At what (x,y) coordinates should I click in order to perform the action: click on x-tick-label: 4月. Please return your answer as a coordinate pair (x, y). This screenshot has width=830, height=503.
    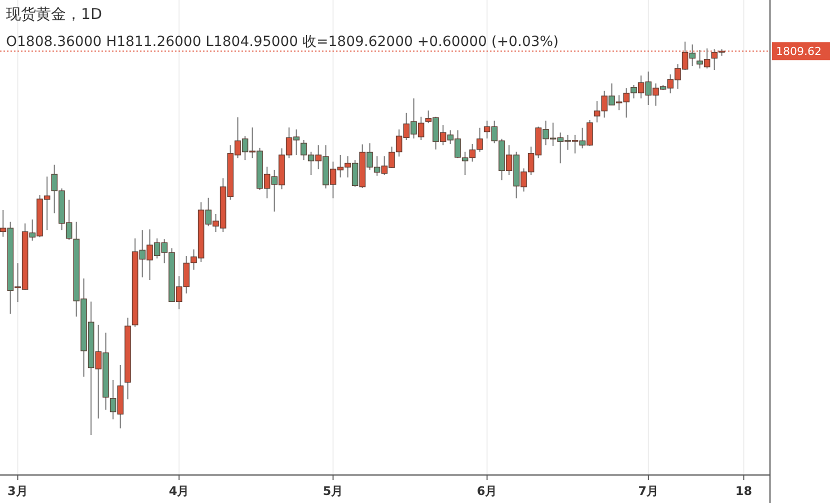
    Looking at the image, I should click on (179, 491).